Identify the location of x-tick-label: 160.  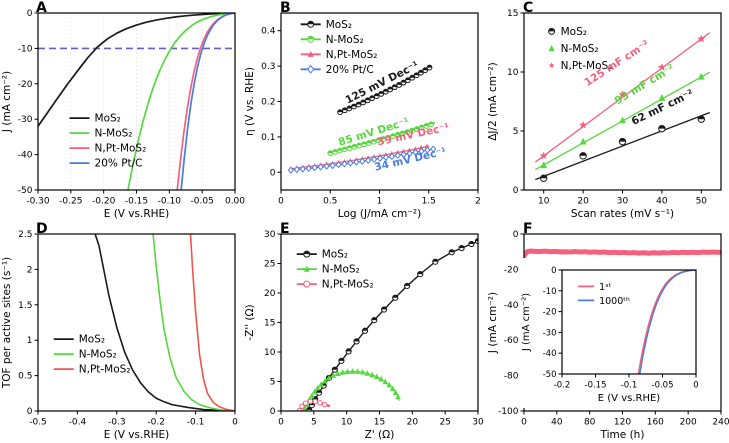
(655, 423).